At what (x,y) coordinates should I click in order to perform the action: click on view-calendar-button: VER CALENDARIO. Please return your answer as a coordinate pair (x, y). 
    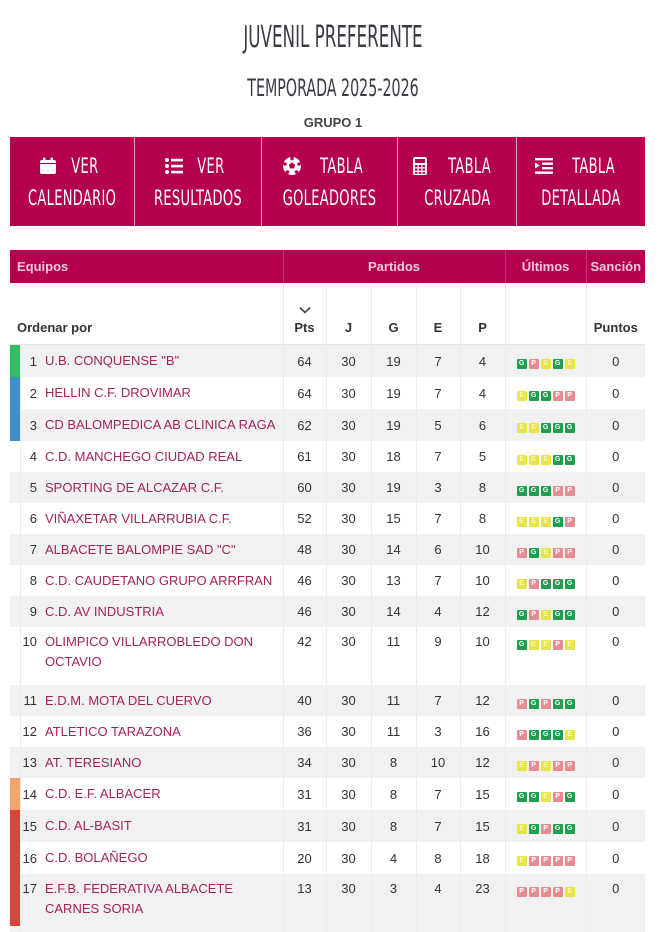
    Looking at the image, I should click on (72, 181).